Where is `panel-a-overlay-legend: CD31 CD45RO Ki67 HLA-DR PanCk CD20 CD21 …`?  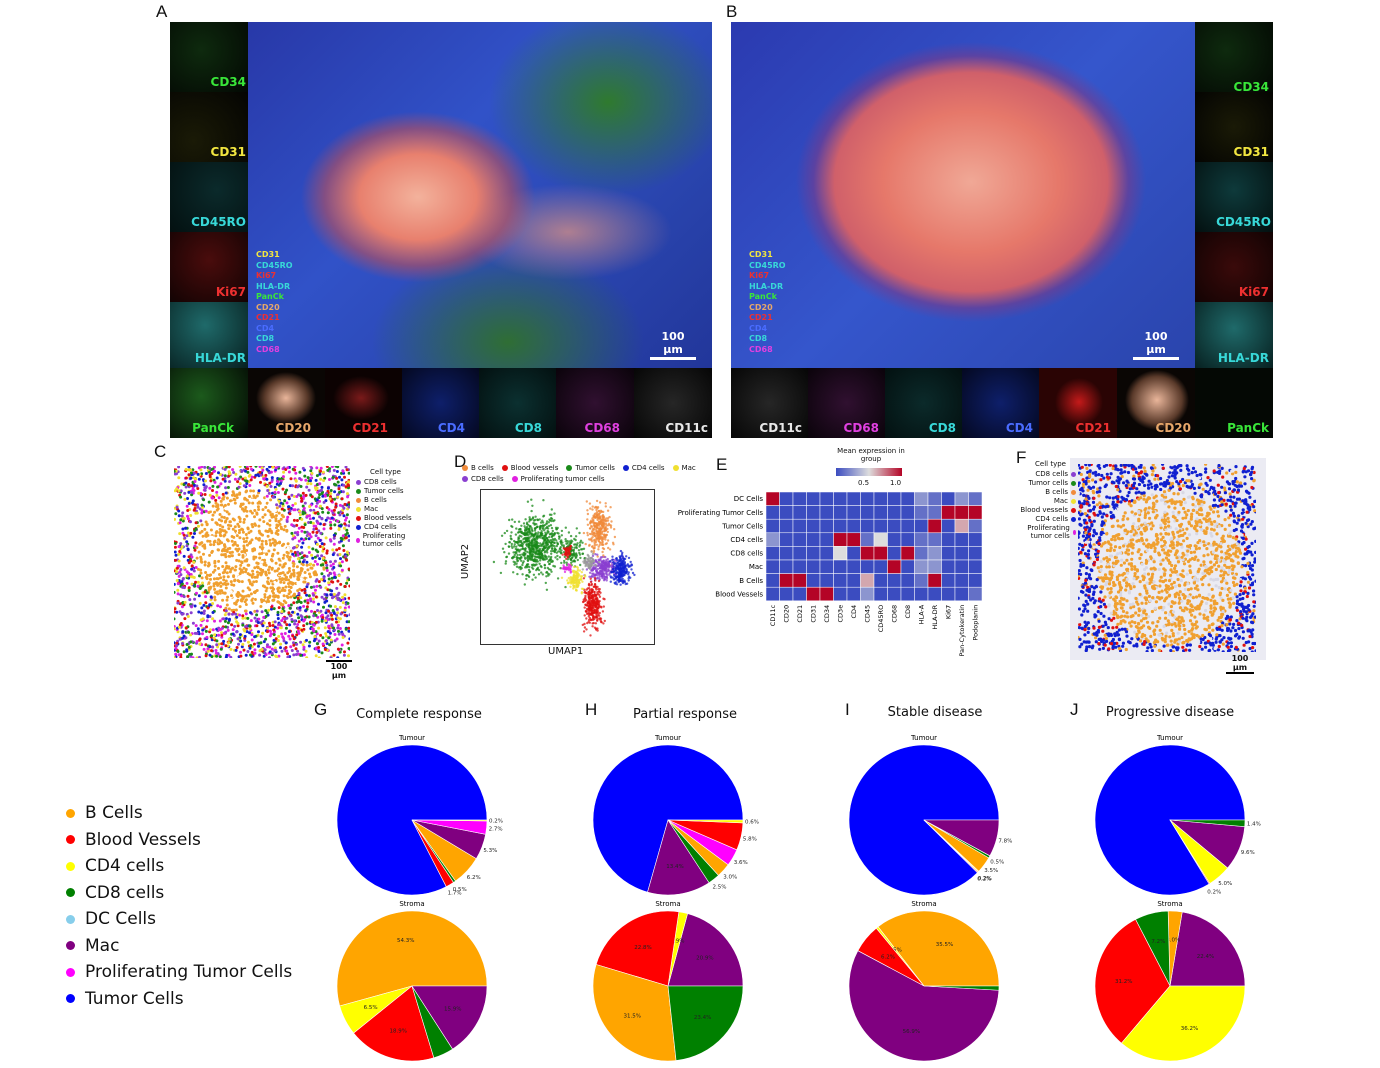 panel-a-overlay-legend: CD31 CD45RO Ki67 HLA-DR PanCk CD20 CD21 … is located at coordinates (274, 302).